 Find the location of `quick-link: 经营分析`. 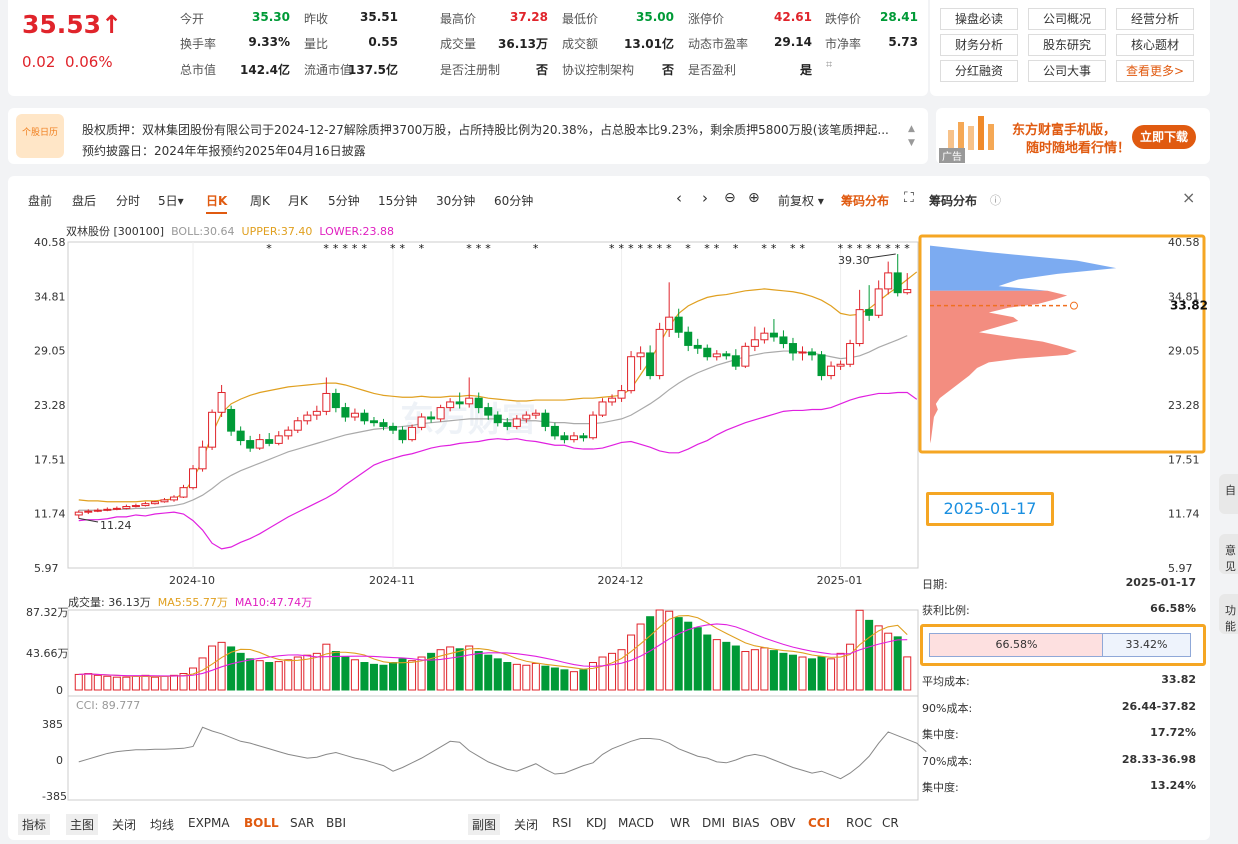

quick-link: 经营分析 is located at coordinates (1155, 19).